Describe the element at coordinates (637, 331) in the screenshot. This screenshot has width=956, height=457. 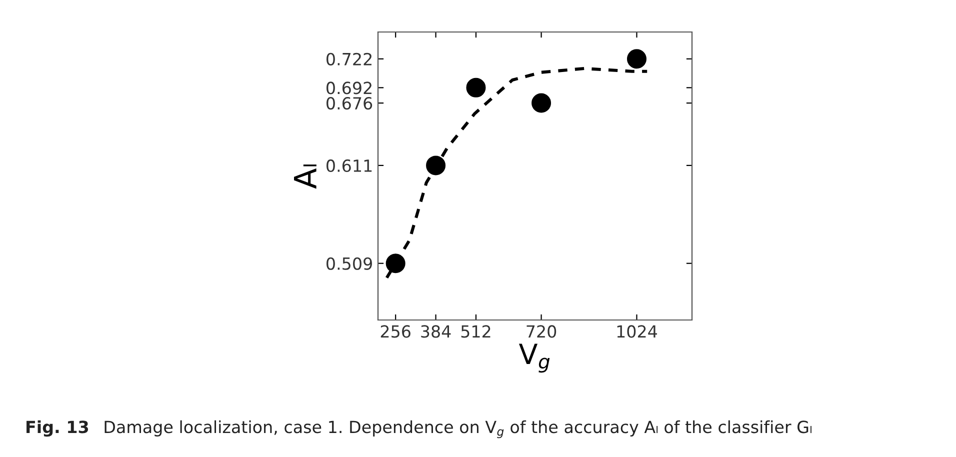
I see `x-tick-label: 1024` at that location.